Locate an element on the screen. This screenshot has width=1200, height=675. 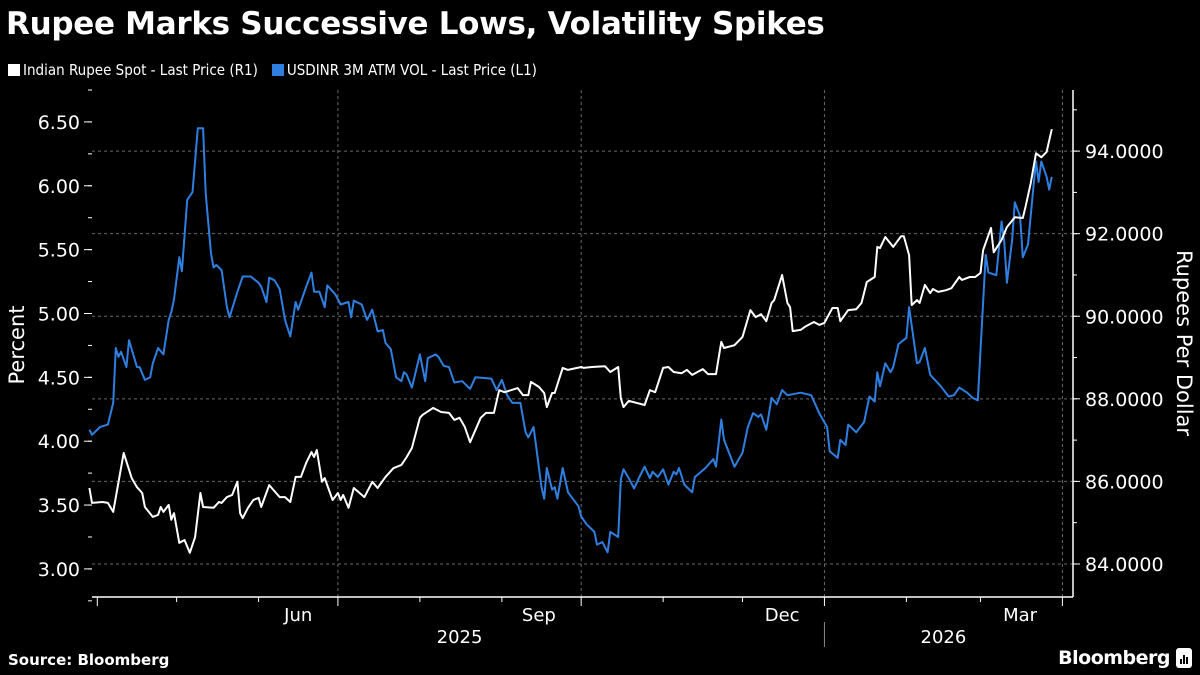
left-tick-label: 3.50 is located at coordinates (59, 506).